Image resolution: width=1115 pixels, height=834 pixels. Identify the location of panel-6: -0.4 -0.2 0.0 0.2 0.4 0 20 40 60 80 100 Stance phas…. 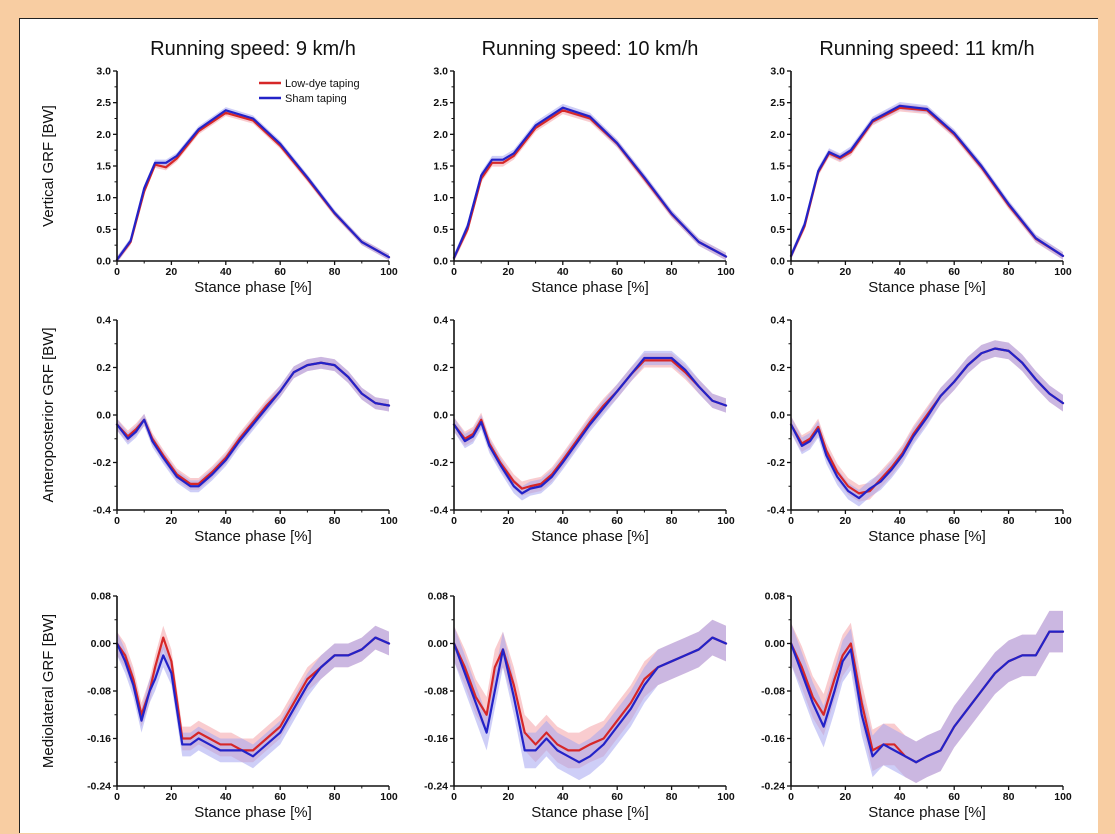
(919, 430).